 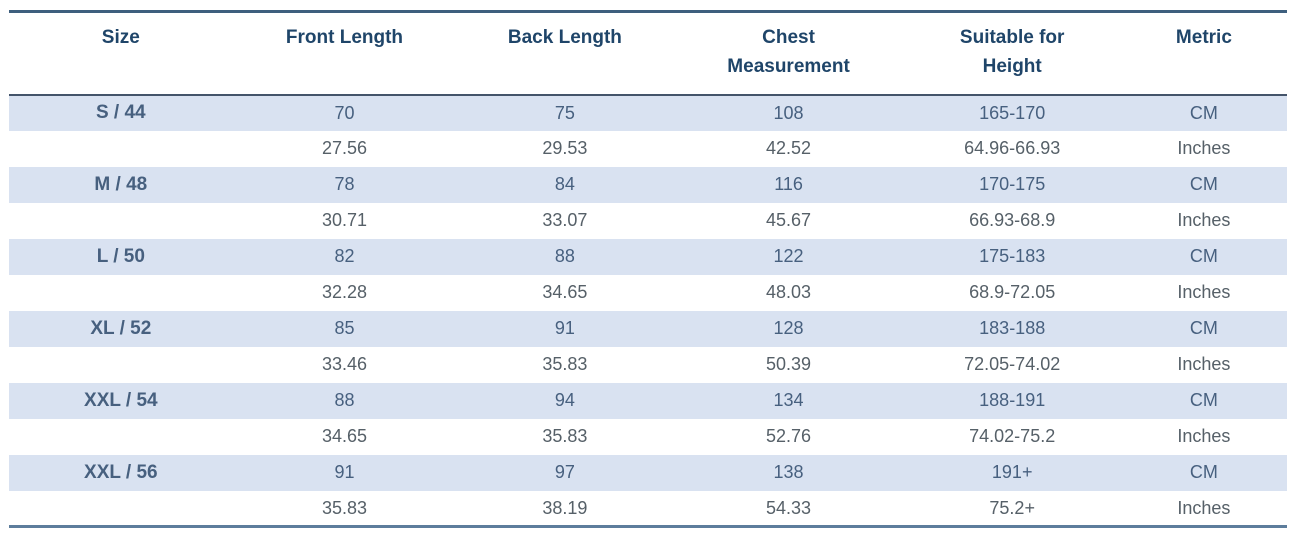 What do you see at coordinates (1012, 328) in the screenshot?
I see `table-cell: 183-188` at bounding box center [1012, 328].